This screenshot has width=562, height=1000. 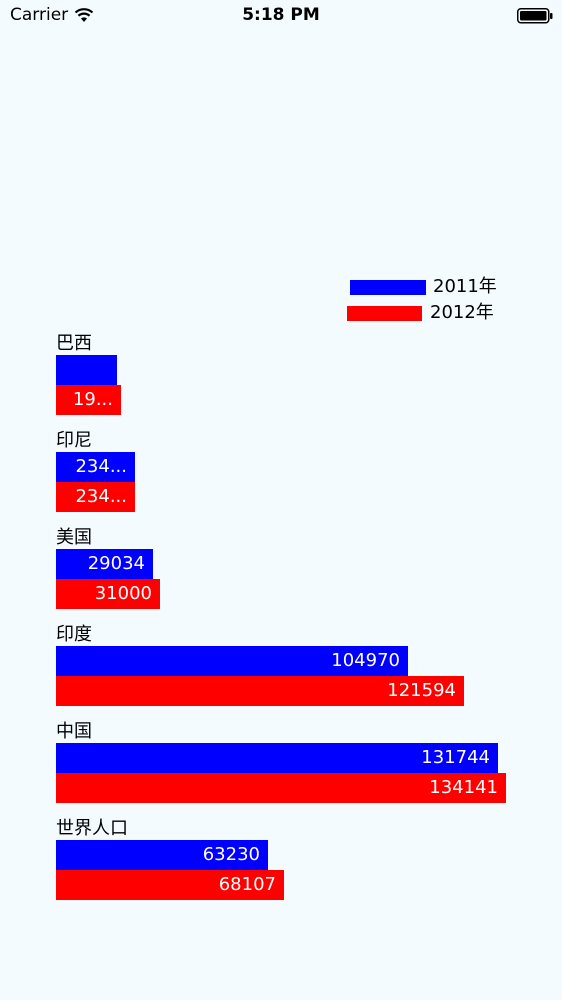 I want to click on bar-value-label: 31000, so click(x=123, y=593).